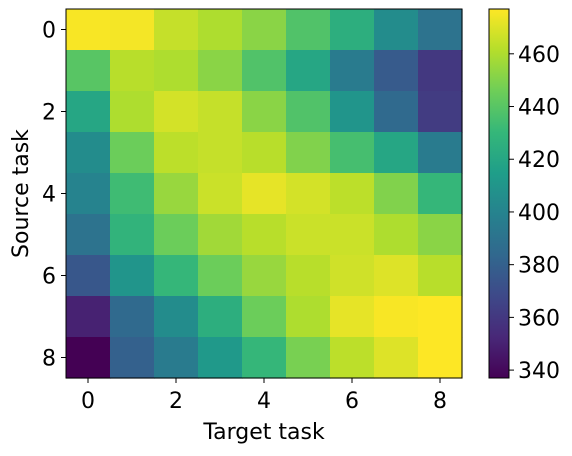 This screenshot has width=572, height=456. I want to click on x-tick-label: 2, so click(176, 401).